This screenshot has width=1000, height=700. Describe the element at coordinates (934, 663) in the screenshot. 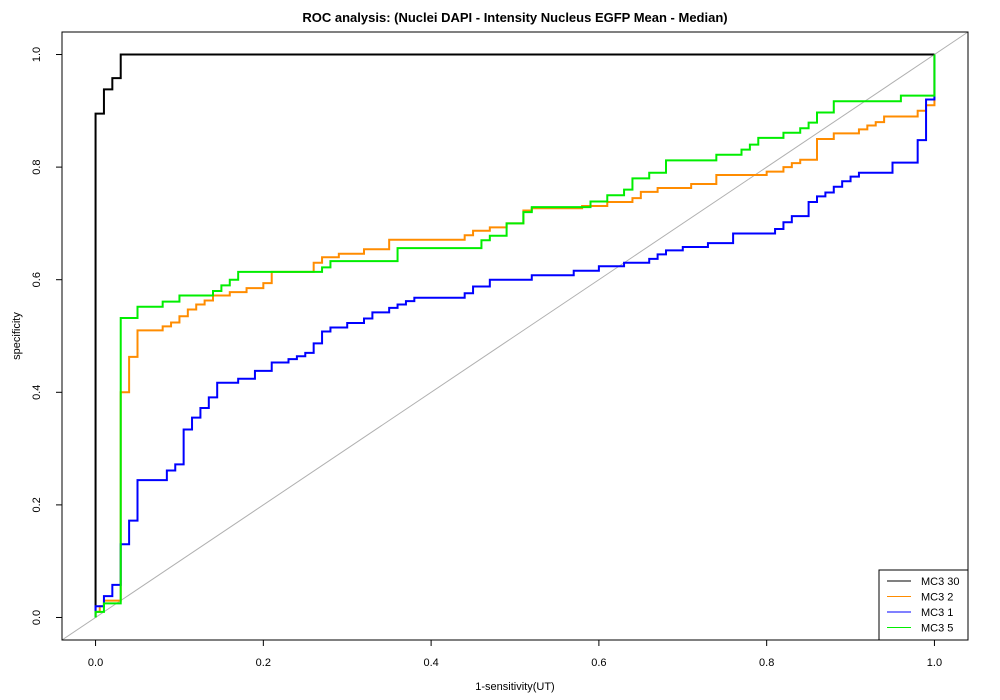

I see `x-tick-label: 1.0` at that location.